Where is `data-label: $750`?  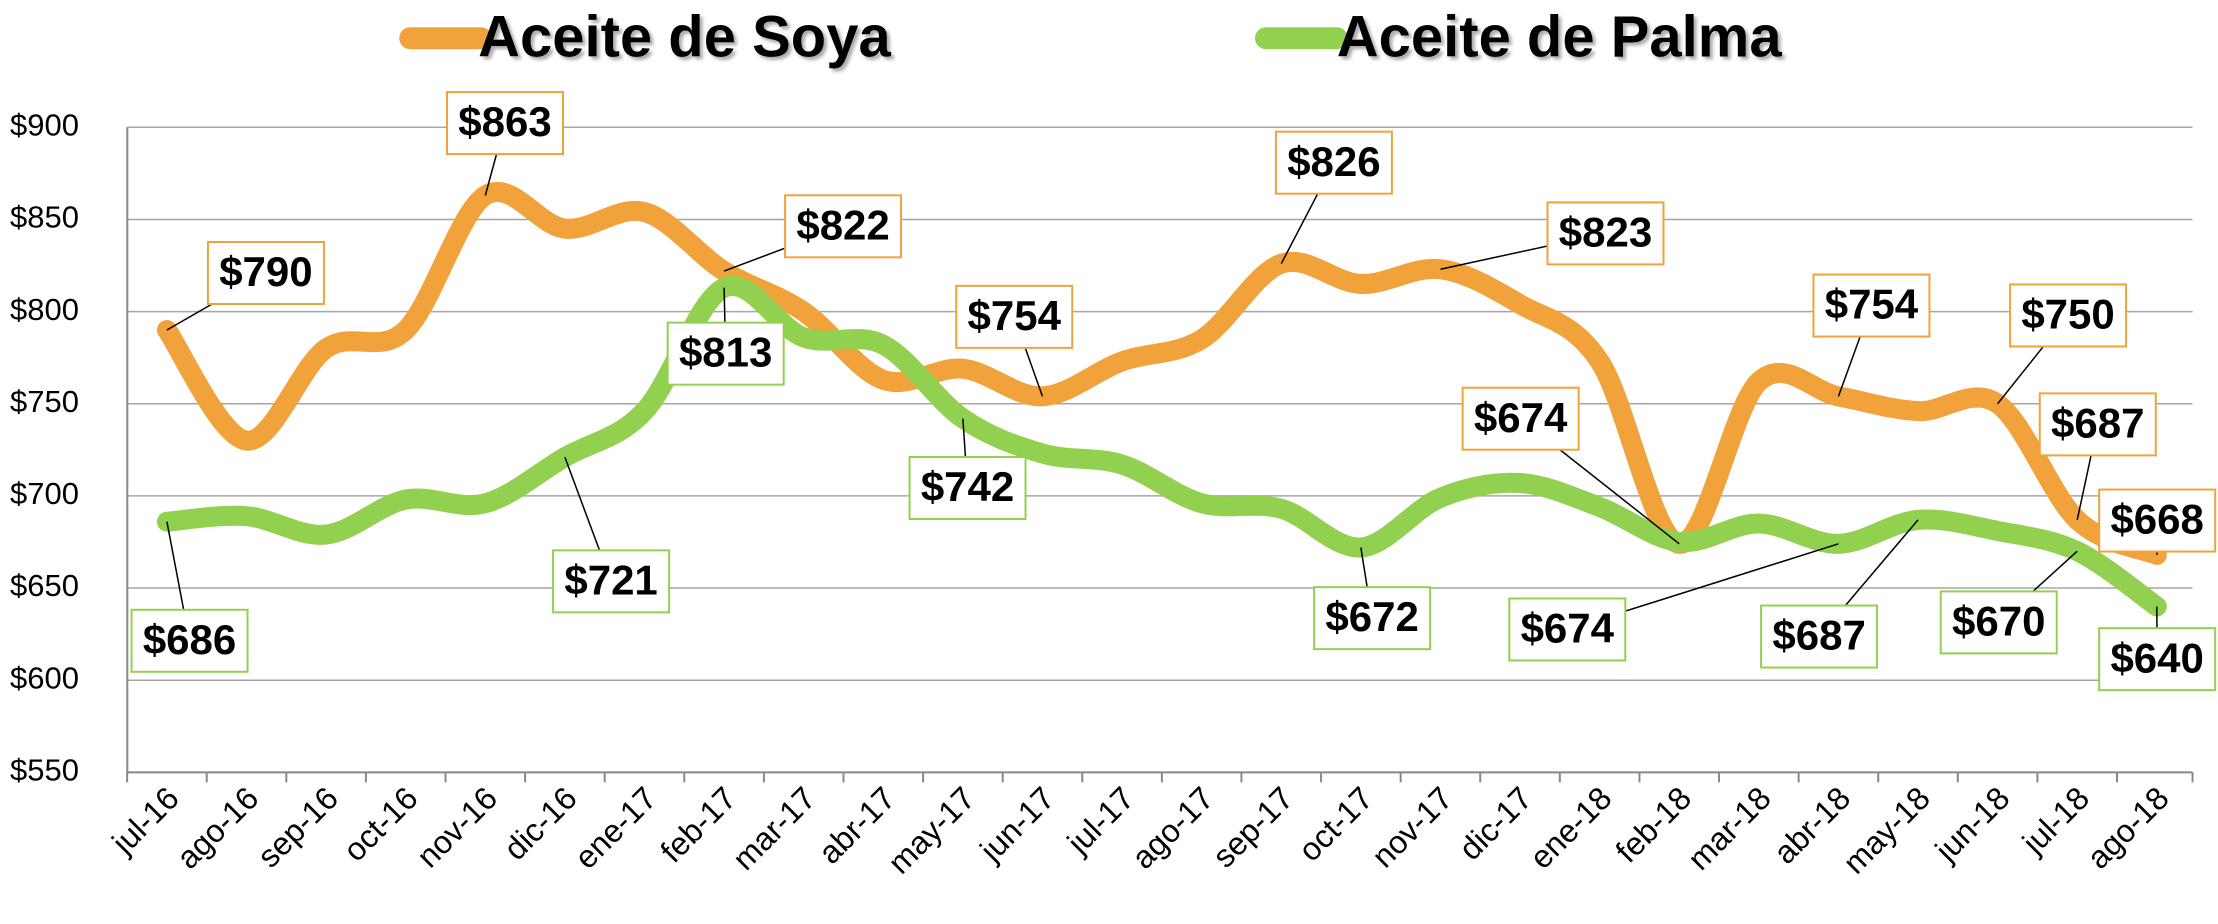 data-label: $750 is located at coordinates (2067, 314).